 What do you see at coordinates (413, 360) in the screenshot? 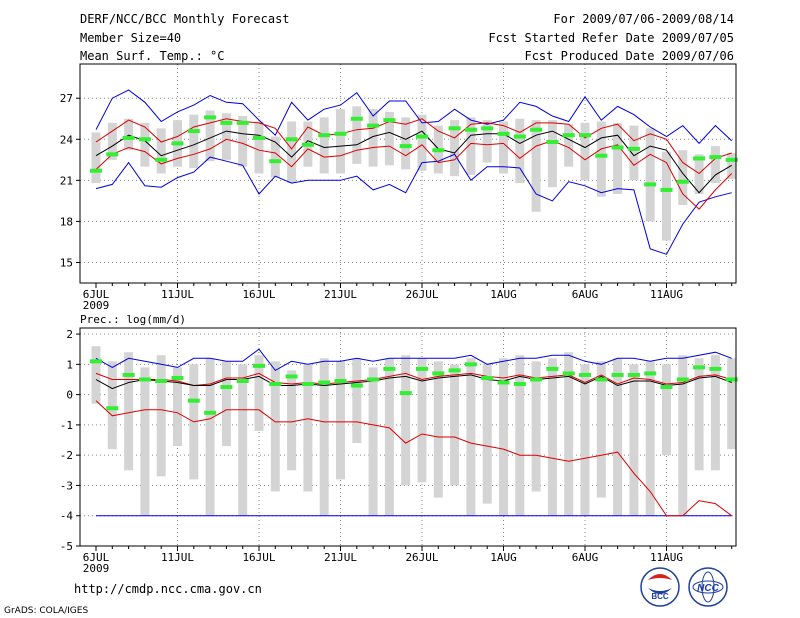
I see `prec-outer-upper-line` at bounding box center [413, 360].